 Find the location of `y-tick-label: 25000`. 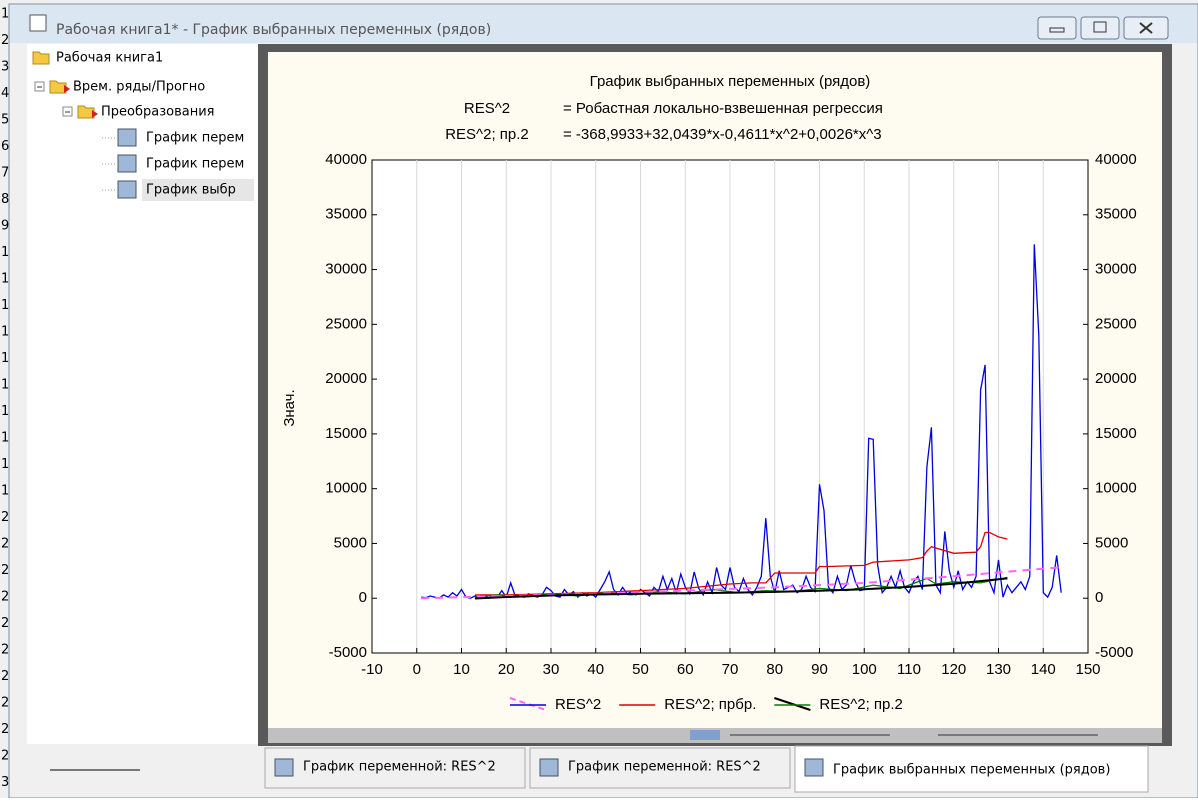

y-tick-label: 25000 is located at coordinates (346, 323).